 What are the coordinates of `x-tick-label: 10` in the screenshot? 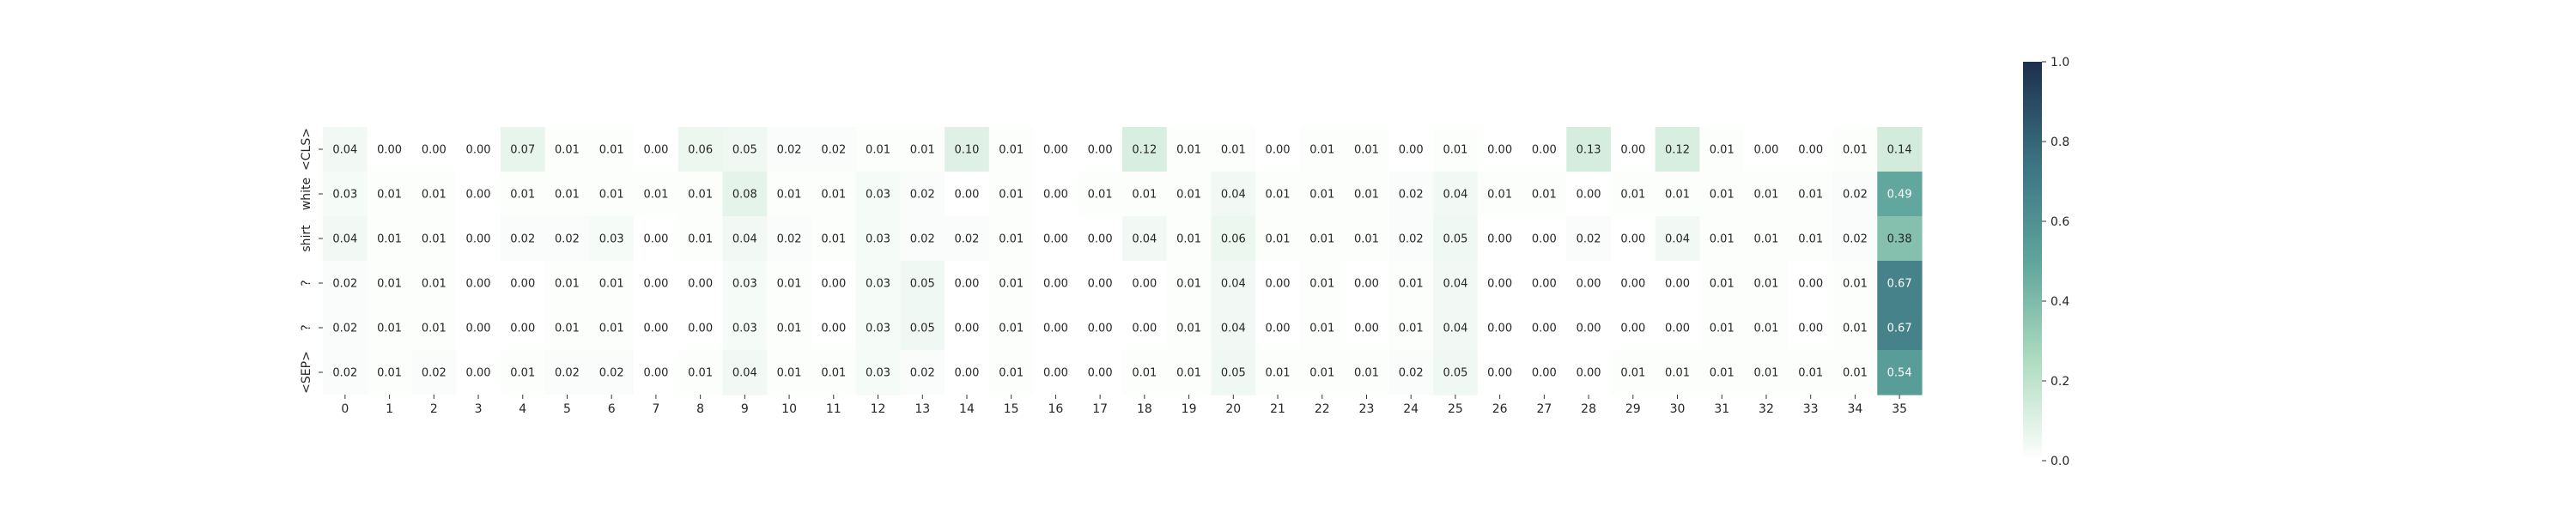 It's located at (789, 409).